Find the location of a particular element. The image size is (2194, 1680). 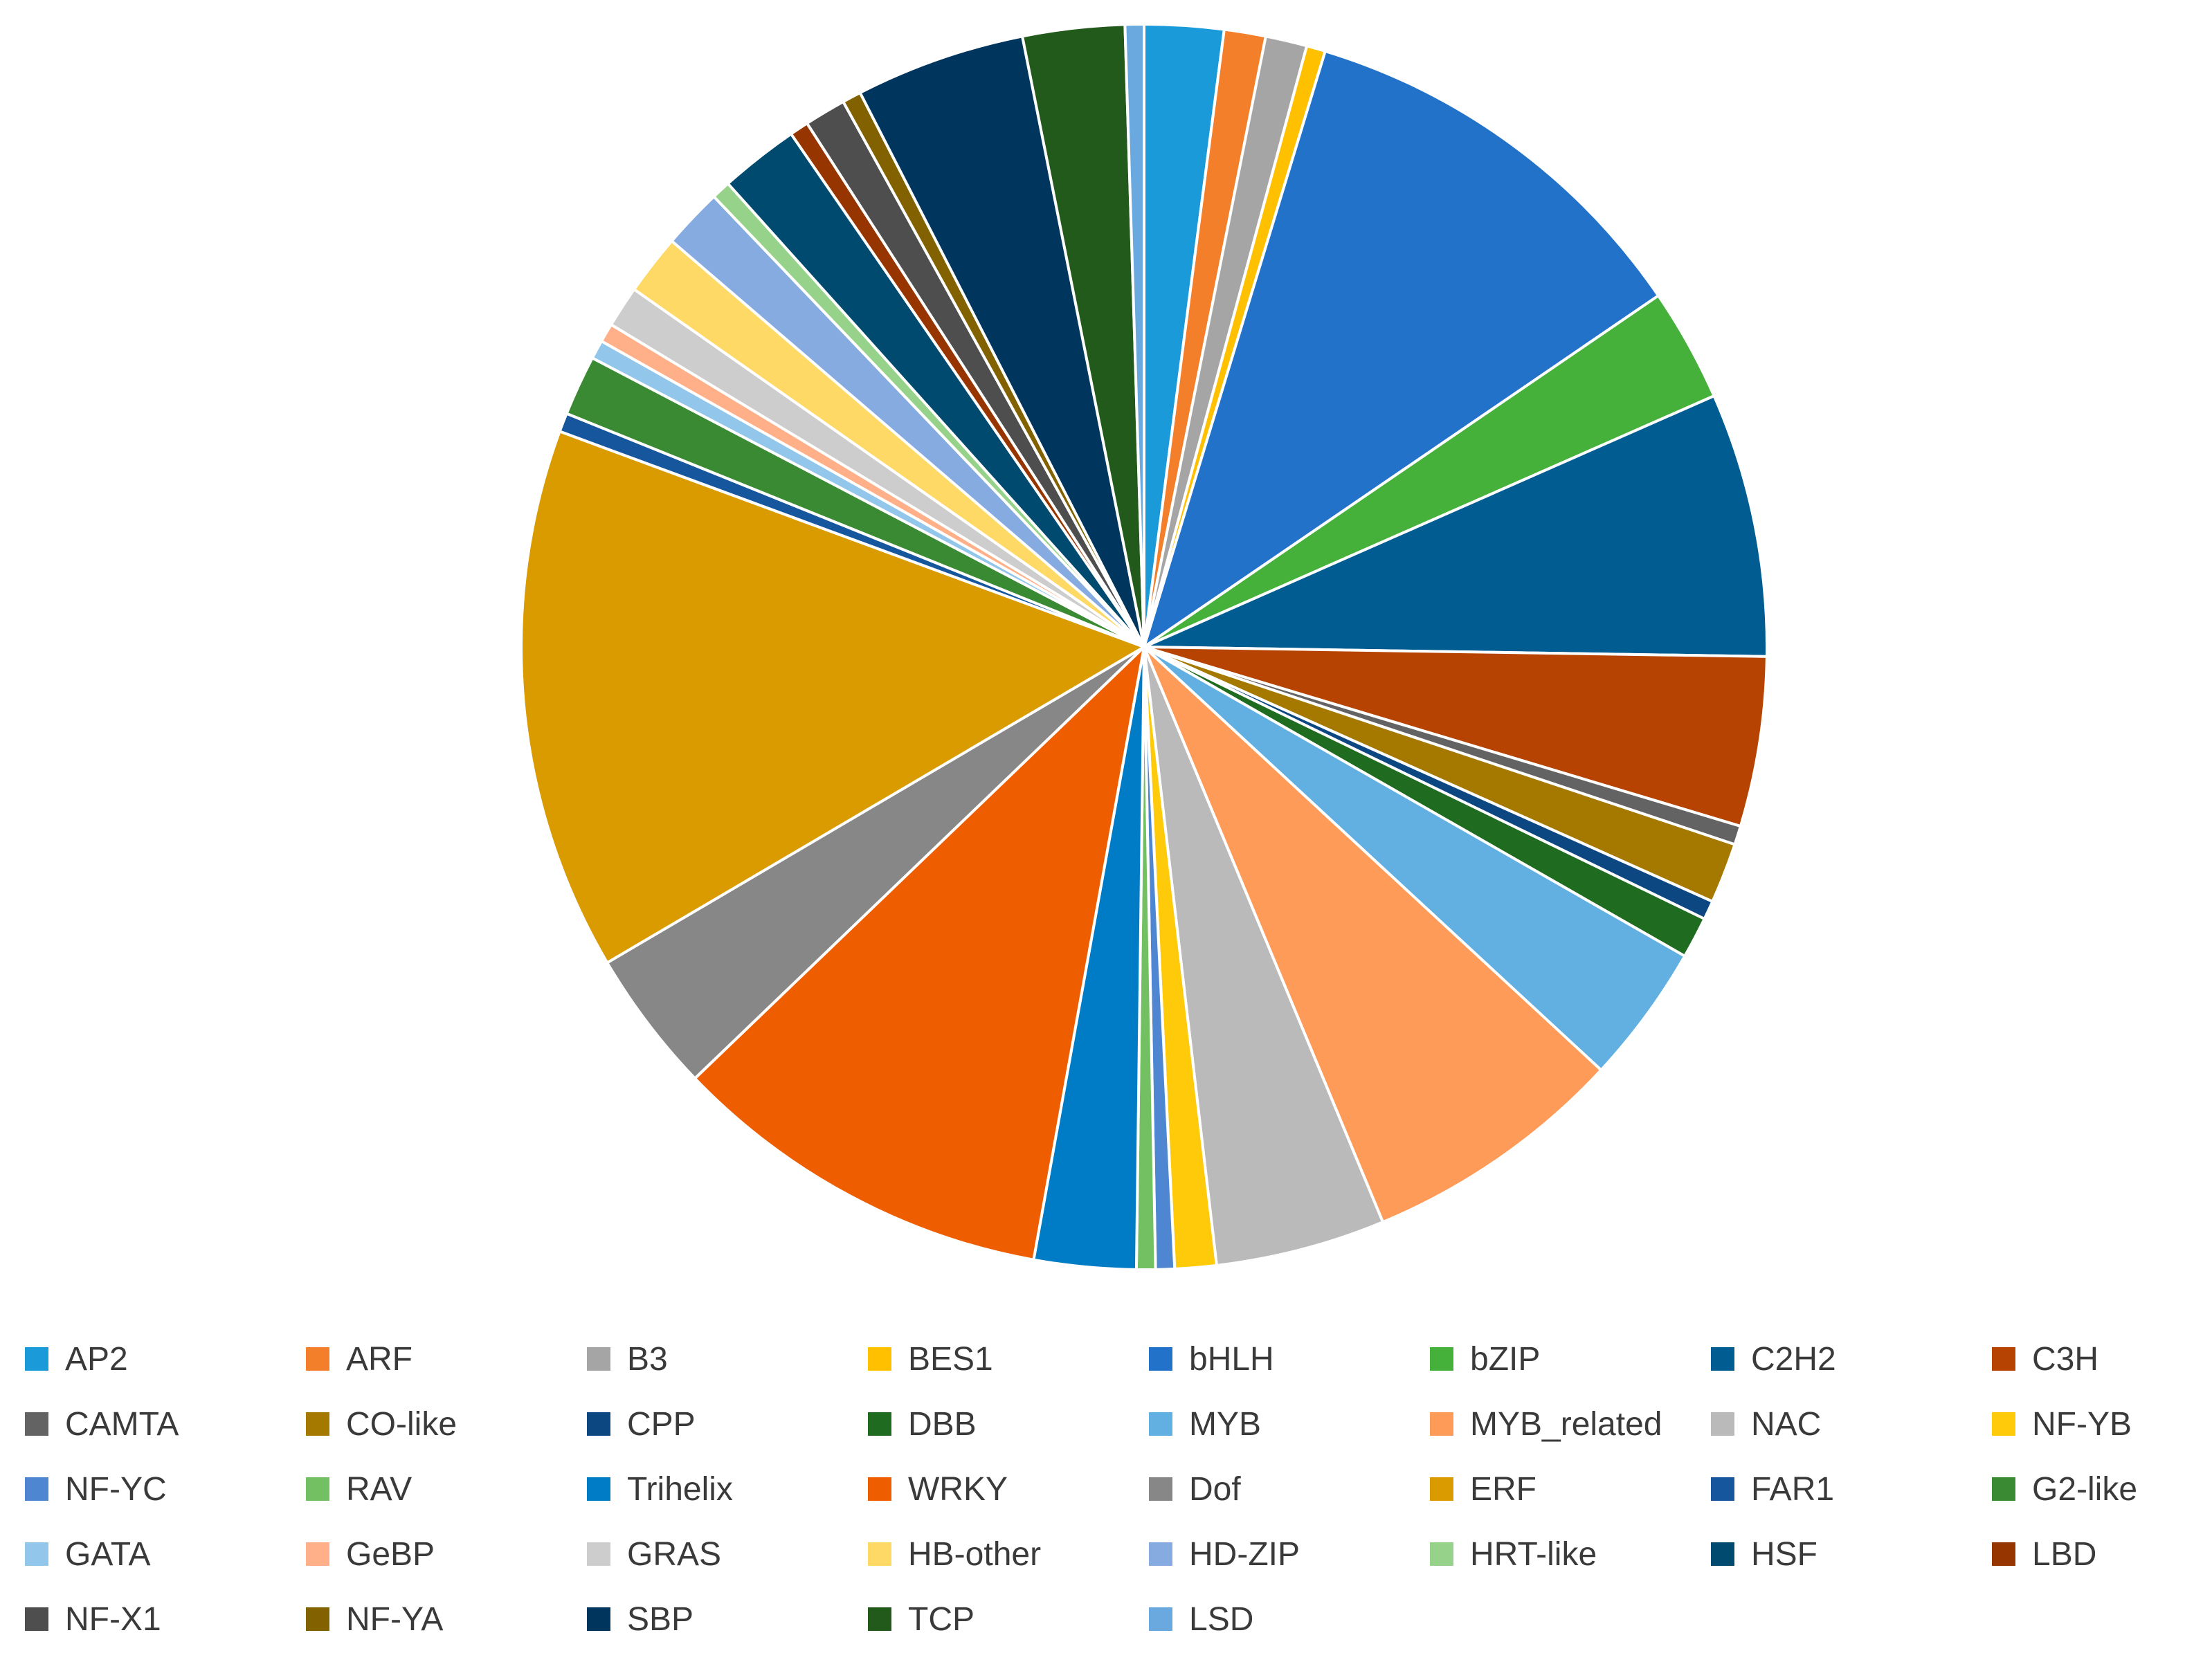

legend-item: NF-YC is located at coordinates (165, 1490).